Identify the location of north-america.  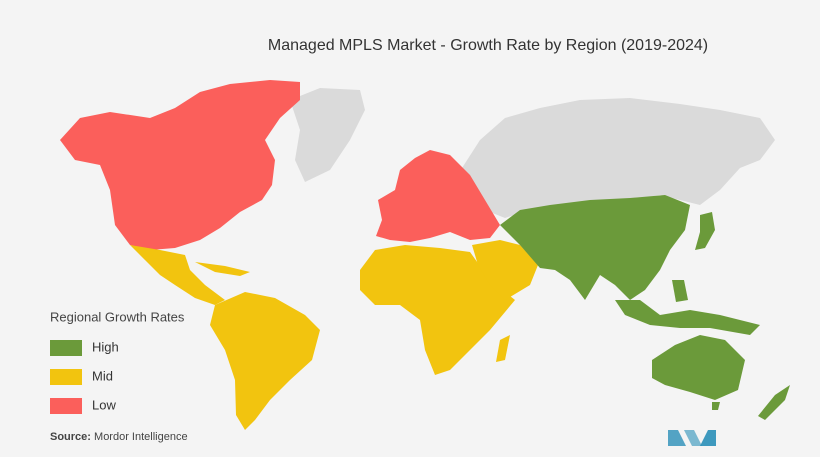
(180, 165).